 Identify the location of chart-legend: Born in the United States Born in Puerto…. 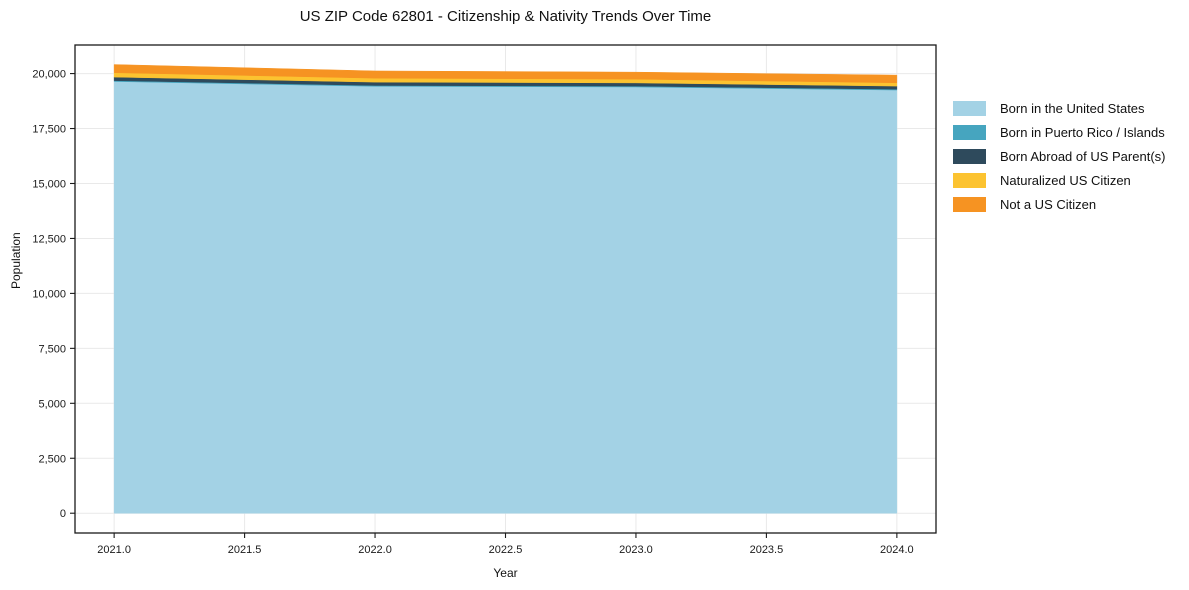
(1059, 156).